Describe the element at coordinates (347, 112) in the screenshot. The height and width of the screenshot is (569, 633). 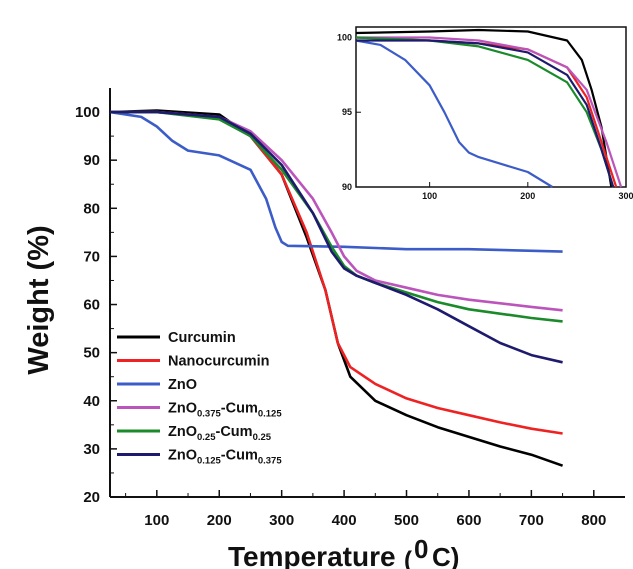
I see `inset-y-tick-label: 95` at that location.